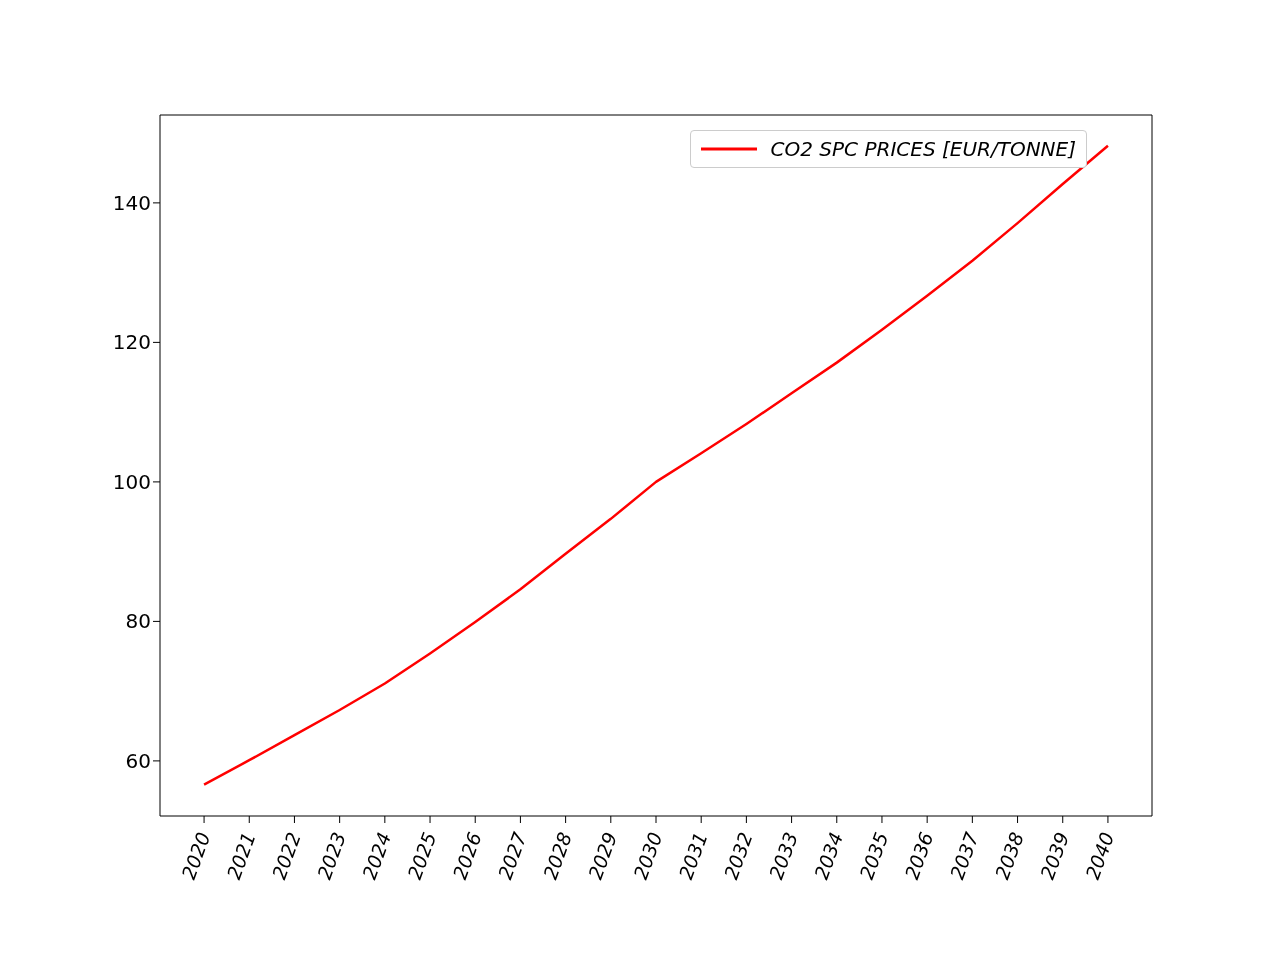  What do you see at coordinates (286, 856) in the screenshot?
I see `x-tick-label: 2022` at bounding box center [286, 856].